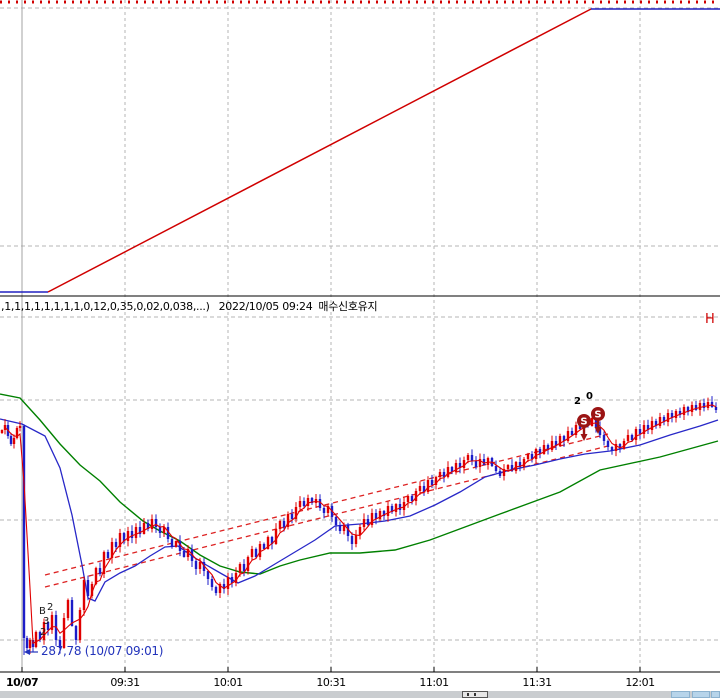  I want to click on day-low-annotation: 287,78 (10/07 09:01), so click(102, 651).